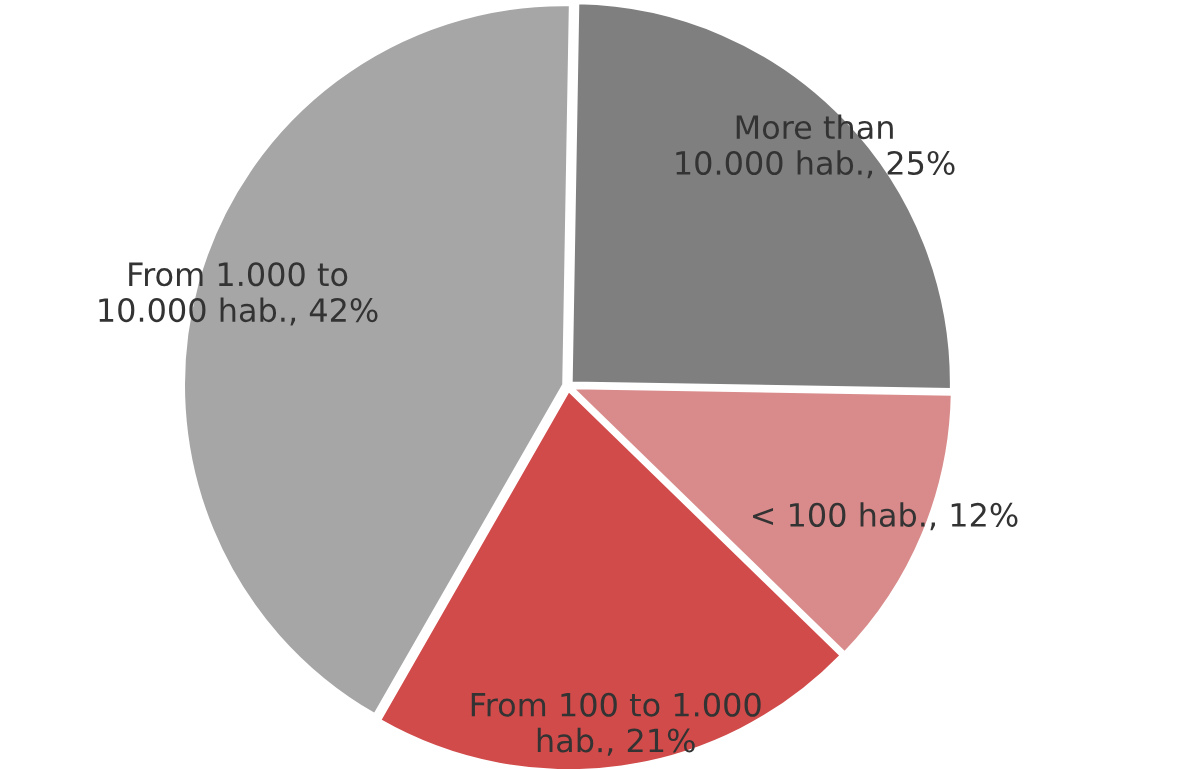 The width and height of the screenshot is (1182, 769). What do you see at coordinates (616, 724) in the screenshot?
I see `slice-label: From 100 to 1.000 hab., 21%` at bounding box center [616, 724].